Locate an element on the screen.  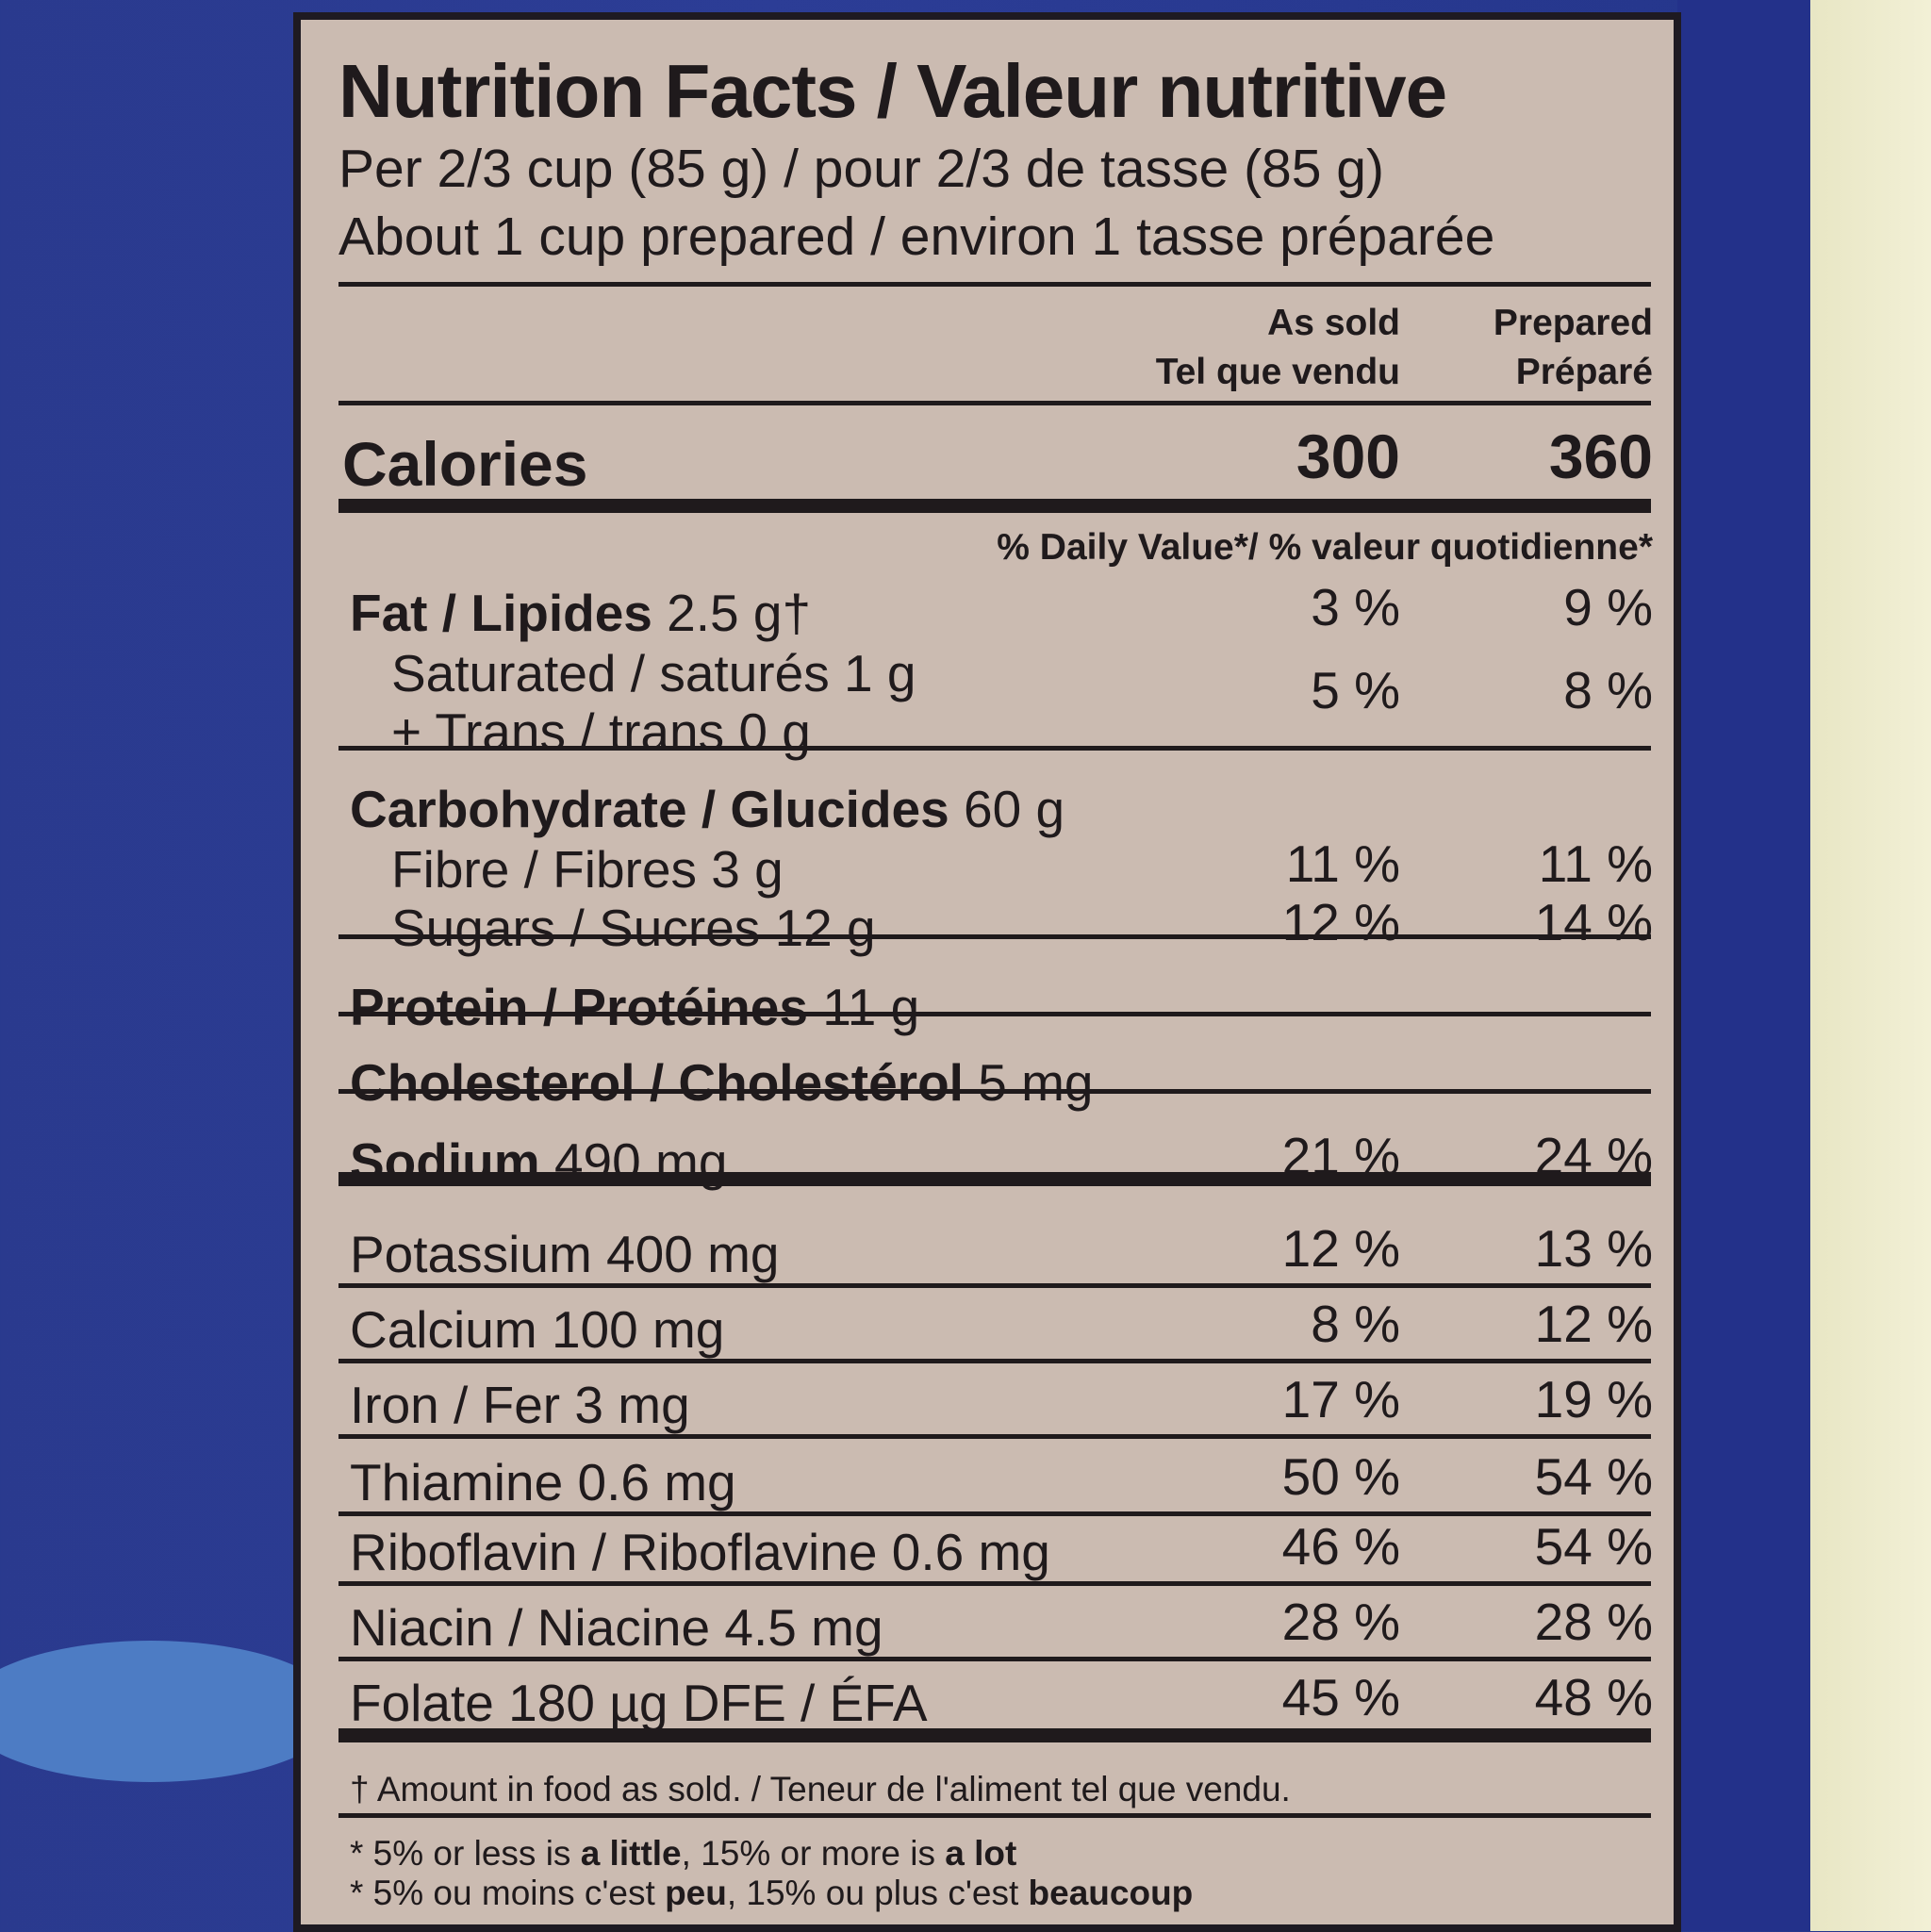
nutrient-name: Folate is located at coordinates (422, 1703).